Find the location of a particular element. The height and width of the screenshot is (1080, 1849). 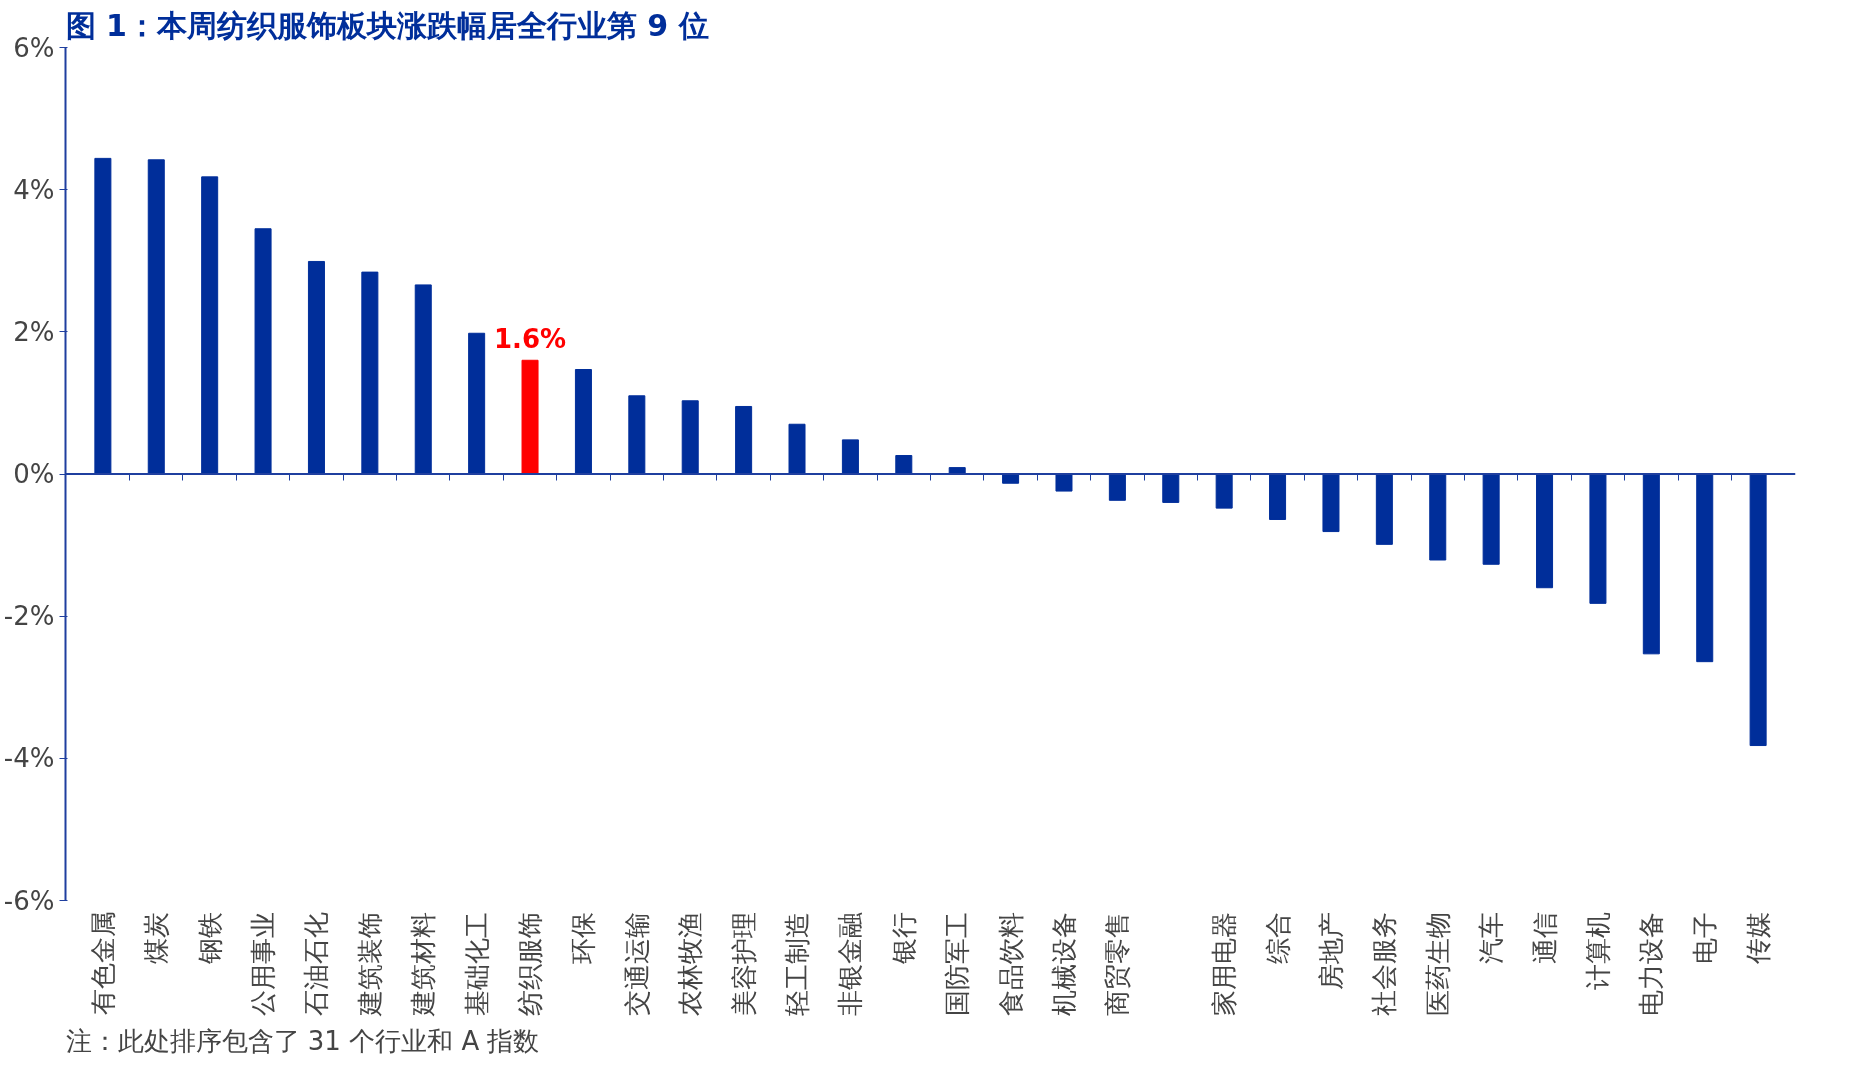

x-tick-label: 汽车 is located at coordinates (1491, 937).